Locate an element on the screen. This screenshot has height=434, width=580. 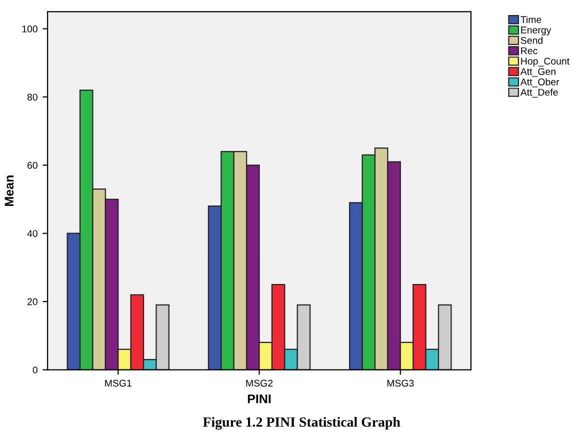
legend-label: Att_Defe is located at coordinates (539, 93).